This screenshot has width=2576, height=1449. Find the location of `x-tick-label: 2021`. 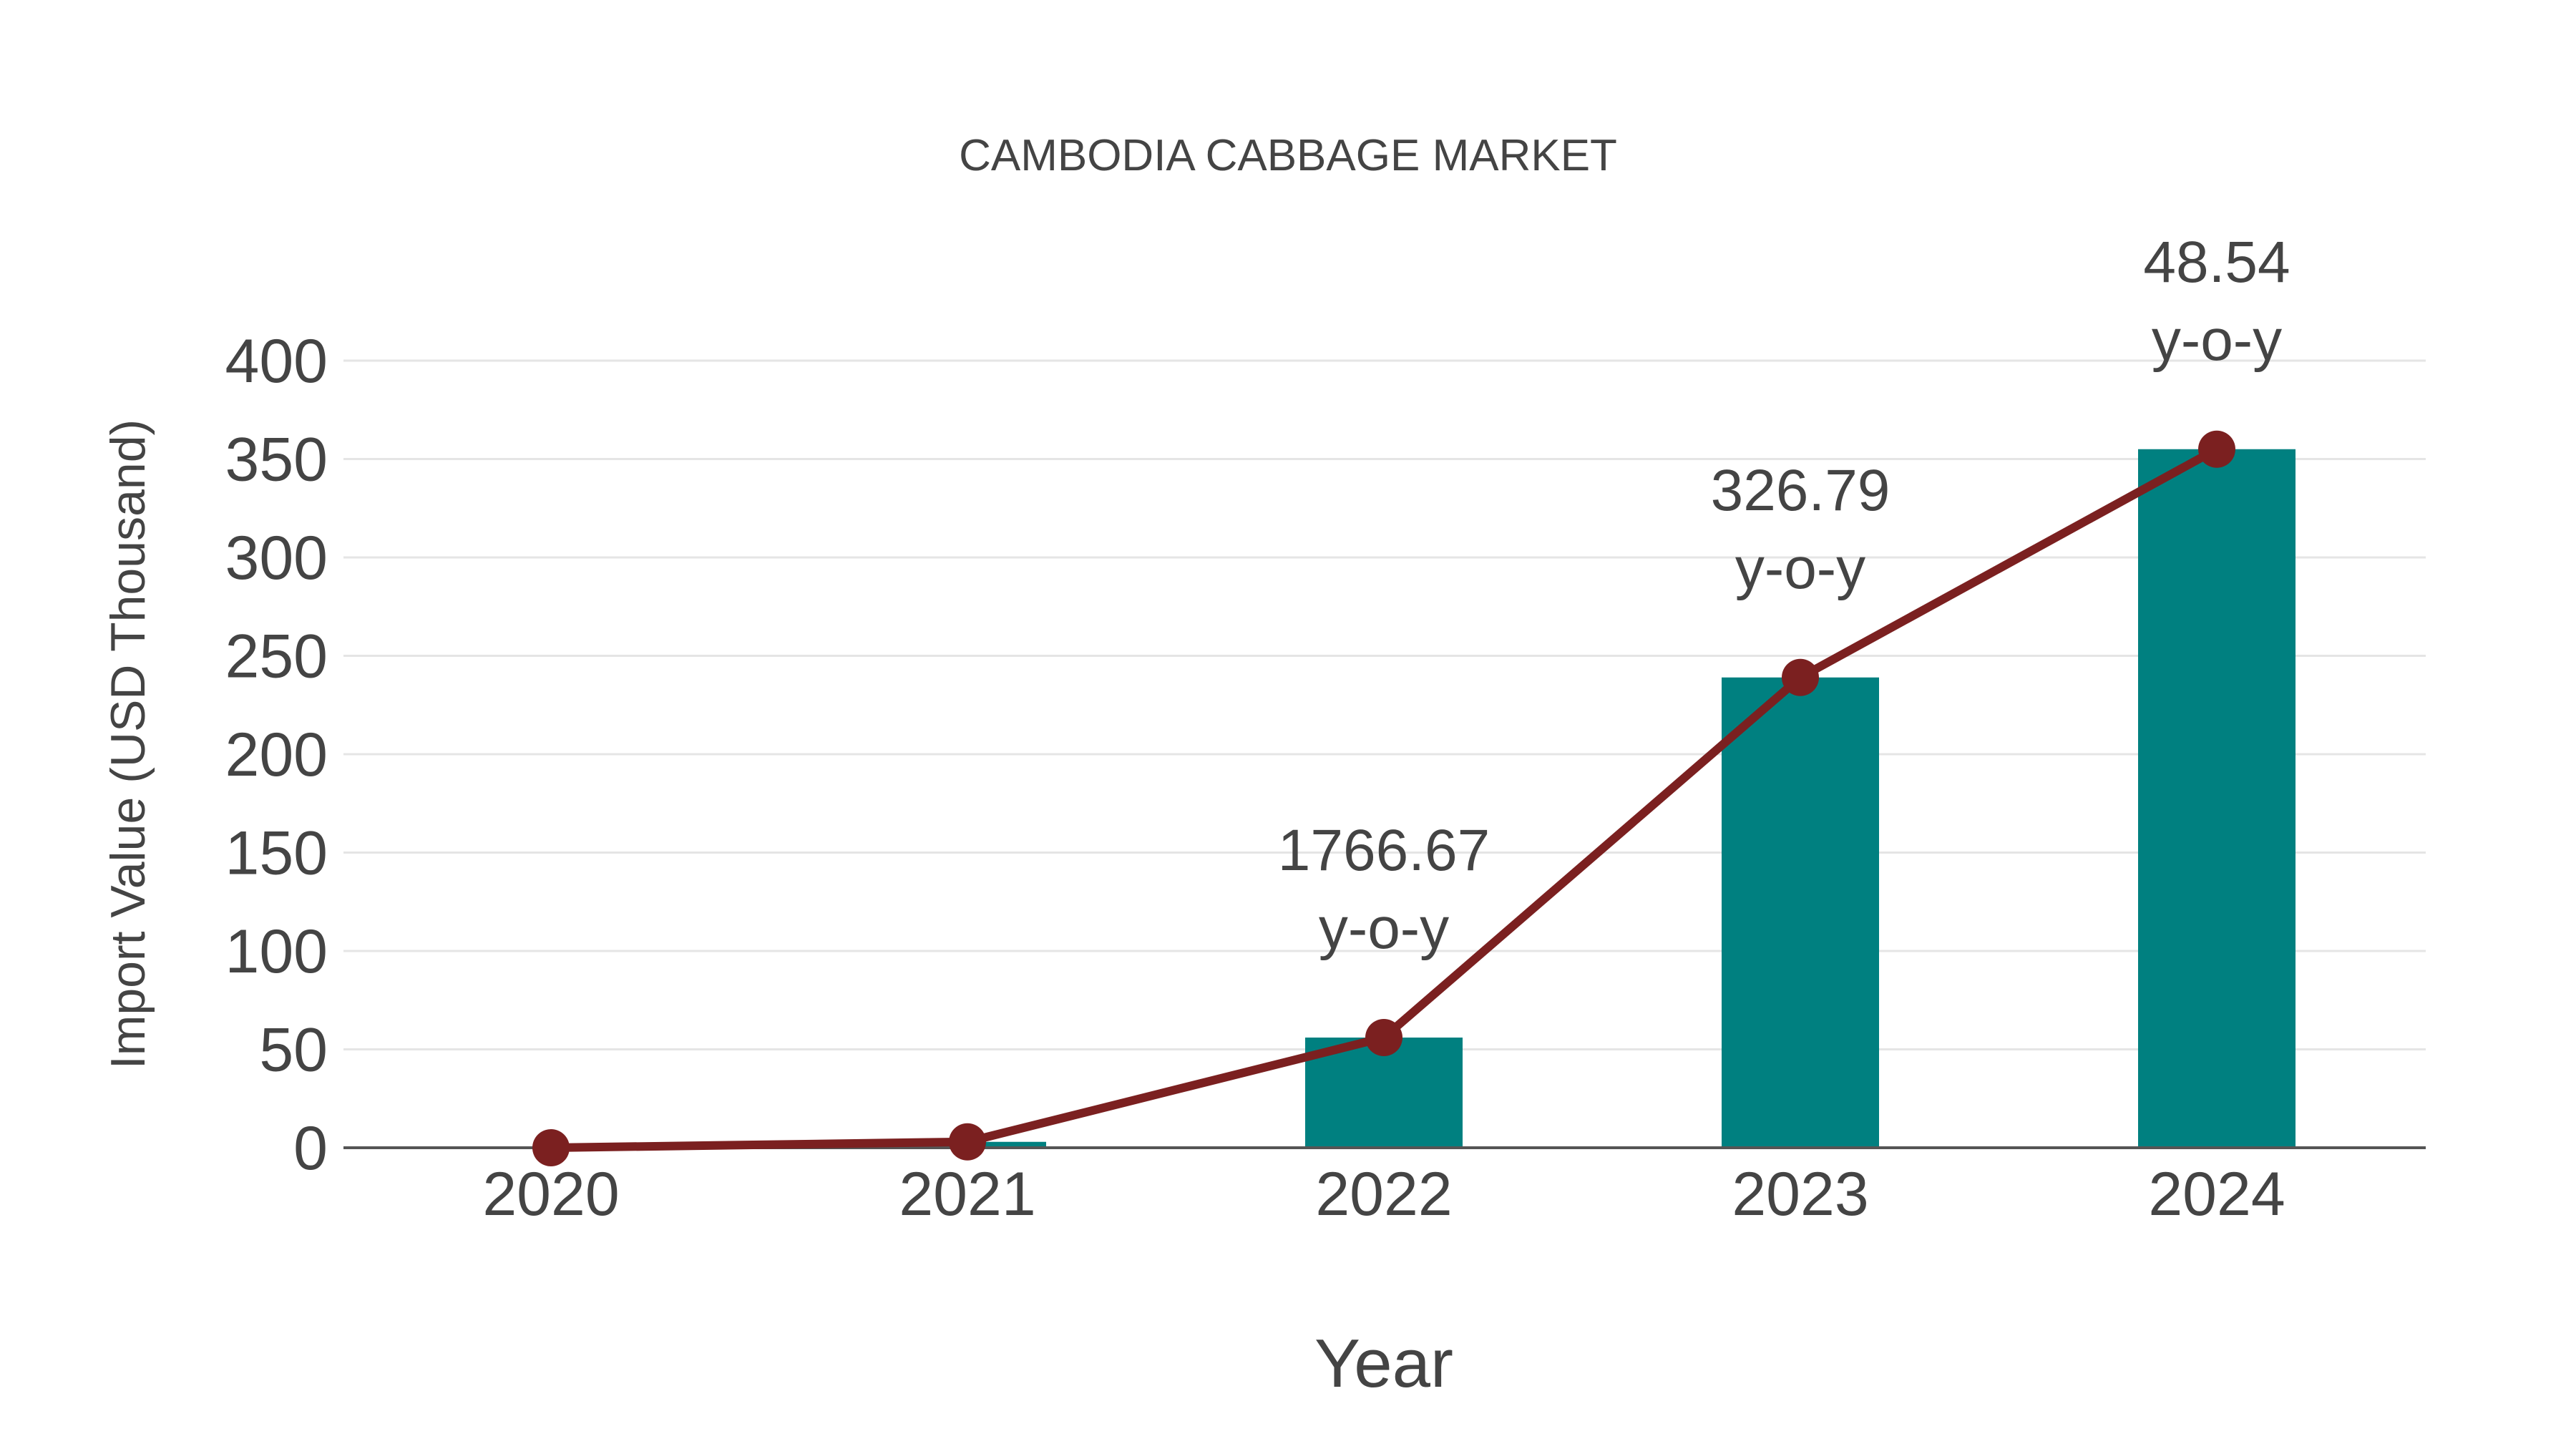

x-tick-label: 2021 is located at coordinates (967, 1194).